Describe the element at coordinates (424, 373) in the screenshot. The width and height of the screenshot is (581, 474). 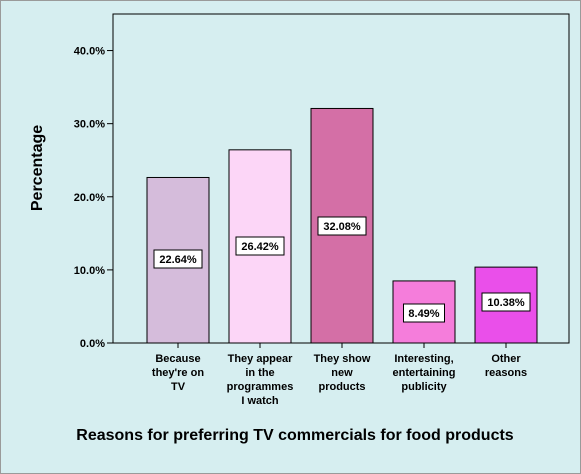
I see `category-label: Interesting, entertaining publicity` at that location.